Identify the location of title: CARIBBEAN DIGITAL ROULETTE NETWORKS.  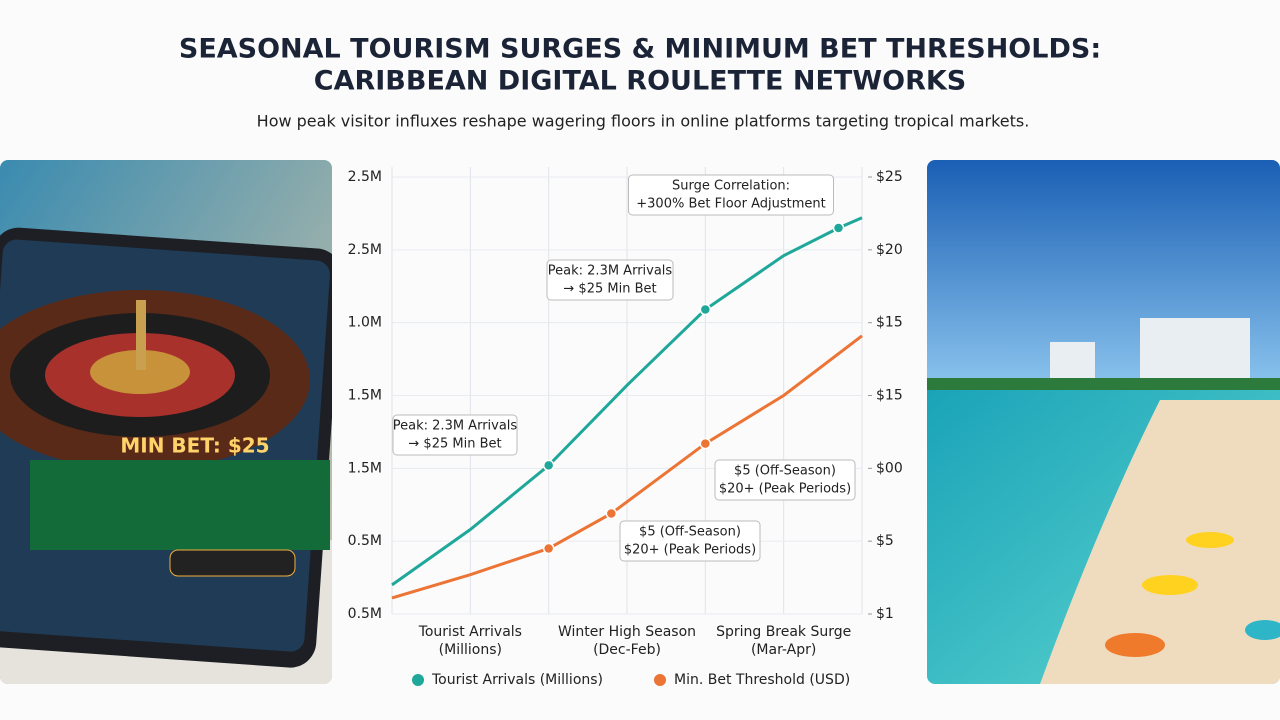
(640, 81).